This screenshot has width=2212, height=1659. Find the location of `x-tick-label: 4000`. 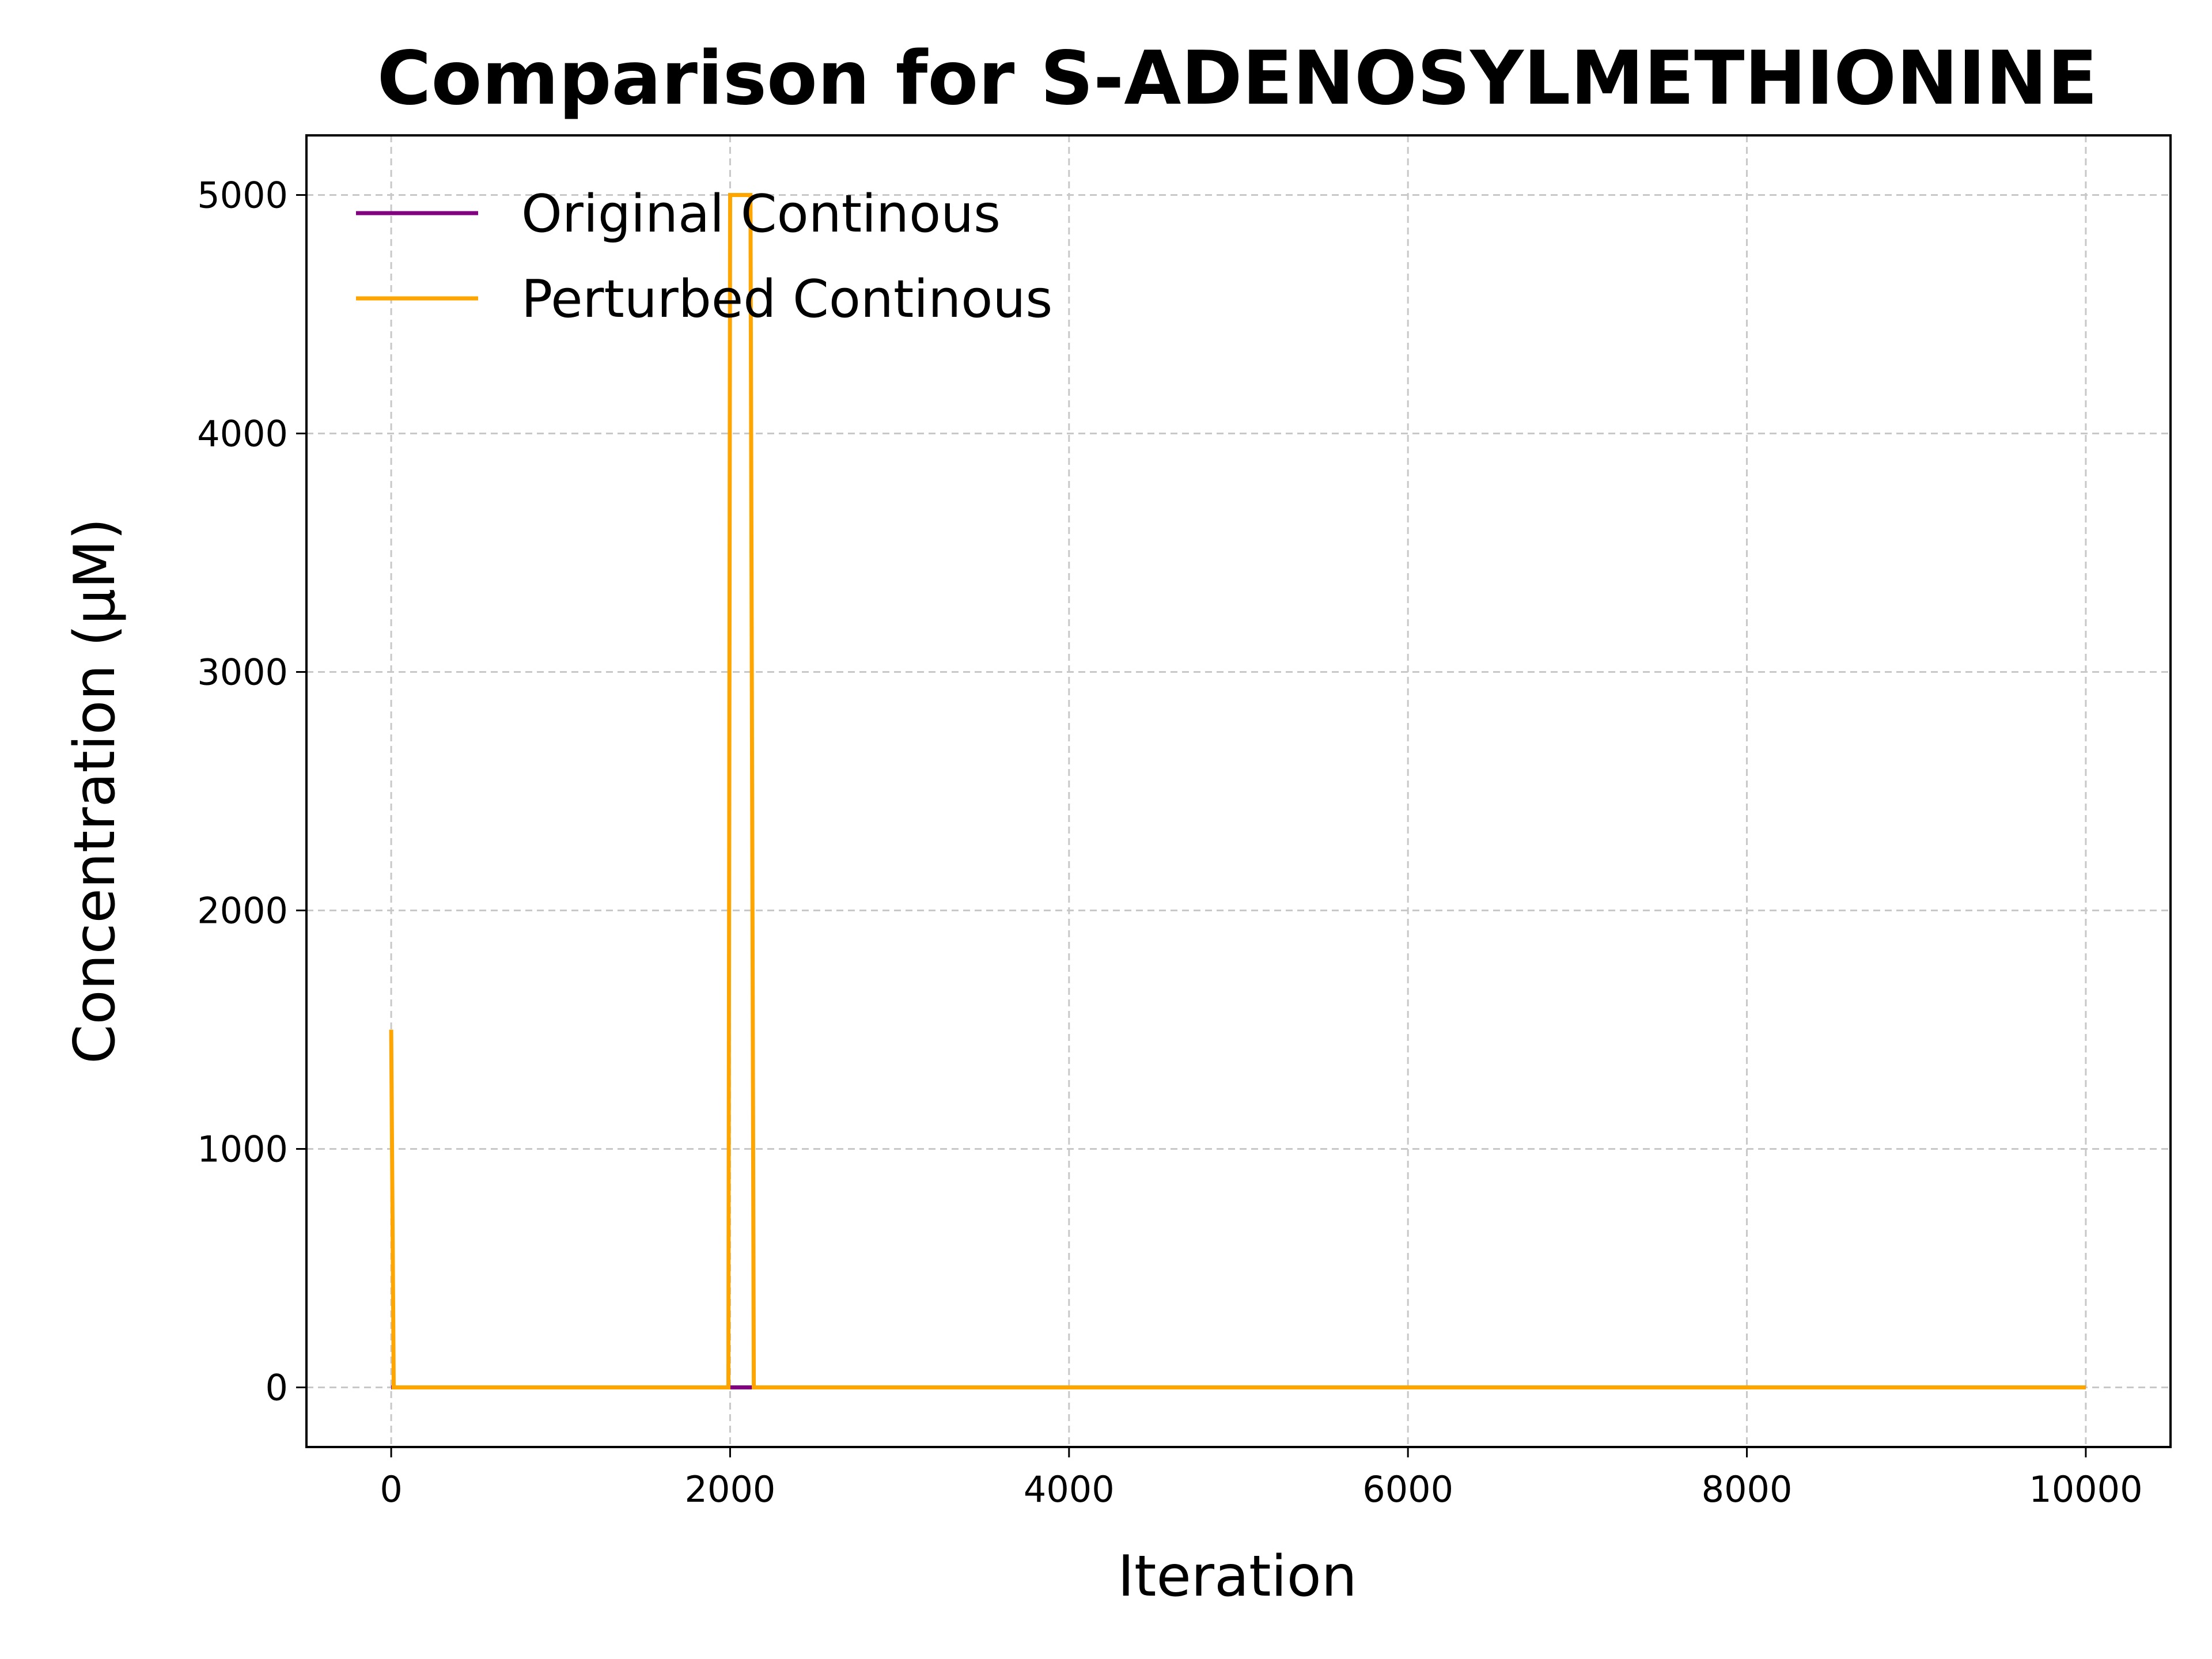

x-tick-label: 4000 is located at coordinates (1069, 1489).